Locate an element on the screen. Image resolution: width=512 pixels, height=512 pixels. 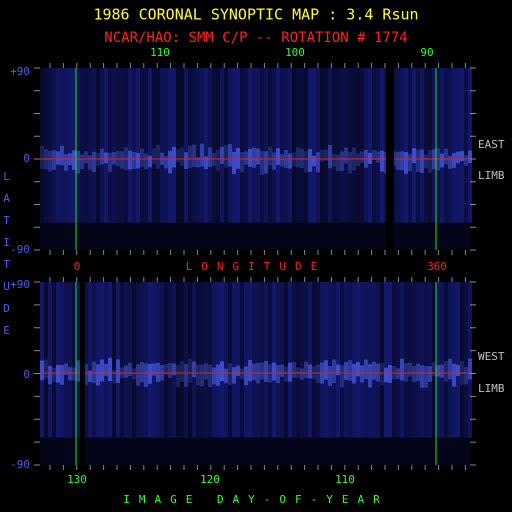
dark-gap is located at coordinates (390, 159).